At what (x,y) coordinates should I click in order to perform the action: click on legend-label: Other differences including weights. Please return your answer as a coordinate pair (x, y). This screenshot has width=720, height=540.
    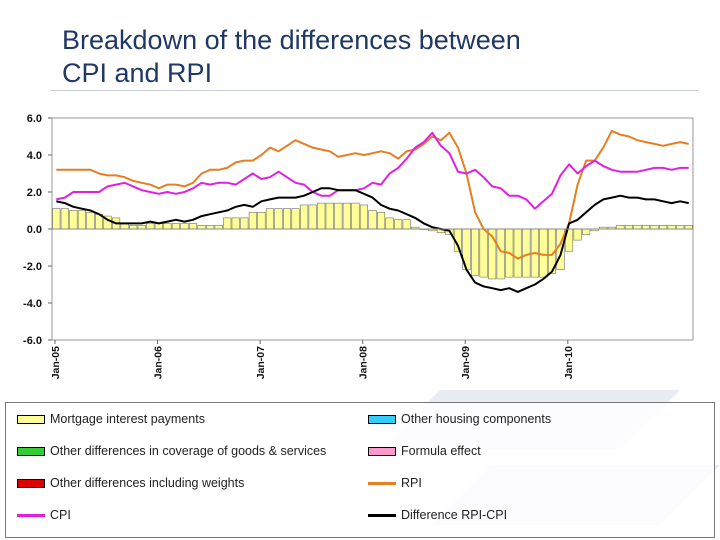
    Looking at the image, I should click on (147, 483).